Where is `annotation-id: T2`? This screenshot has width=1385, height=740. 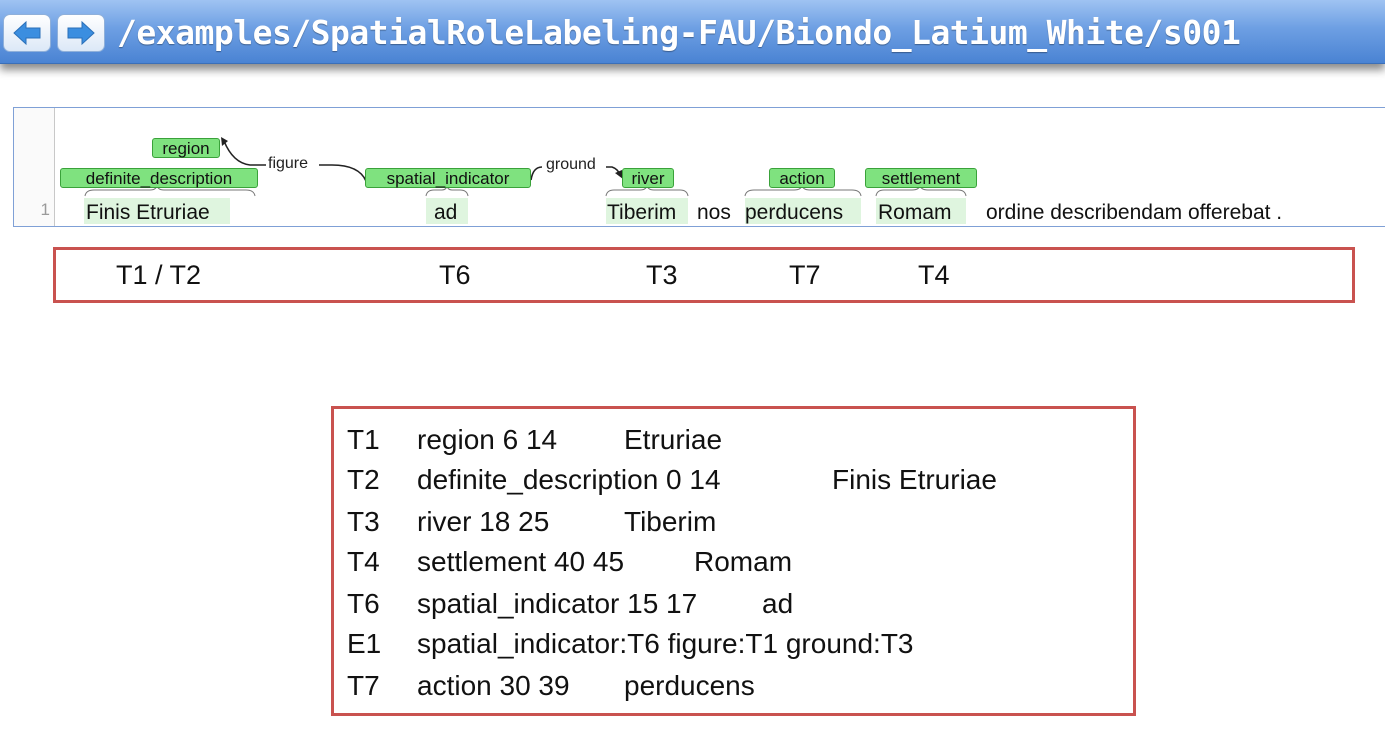
annotation-id: T2 is located at coordinates (363, 479).